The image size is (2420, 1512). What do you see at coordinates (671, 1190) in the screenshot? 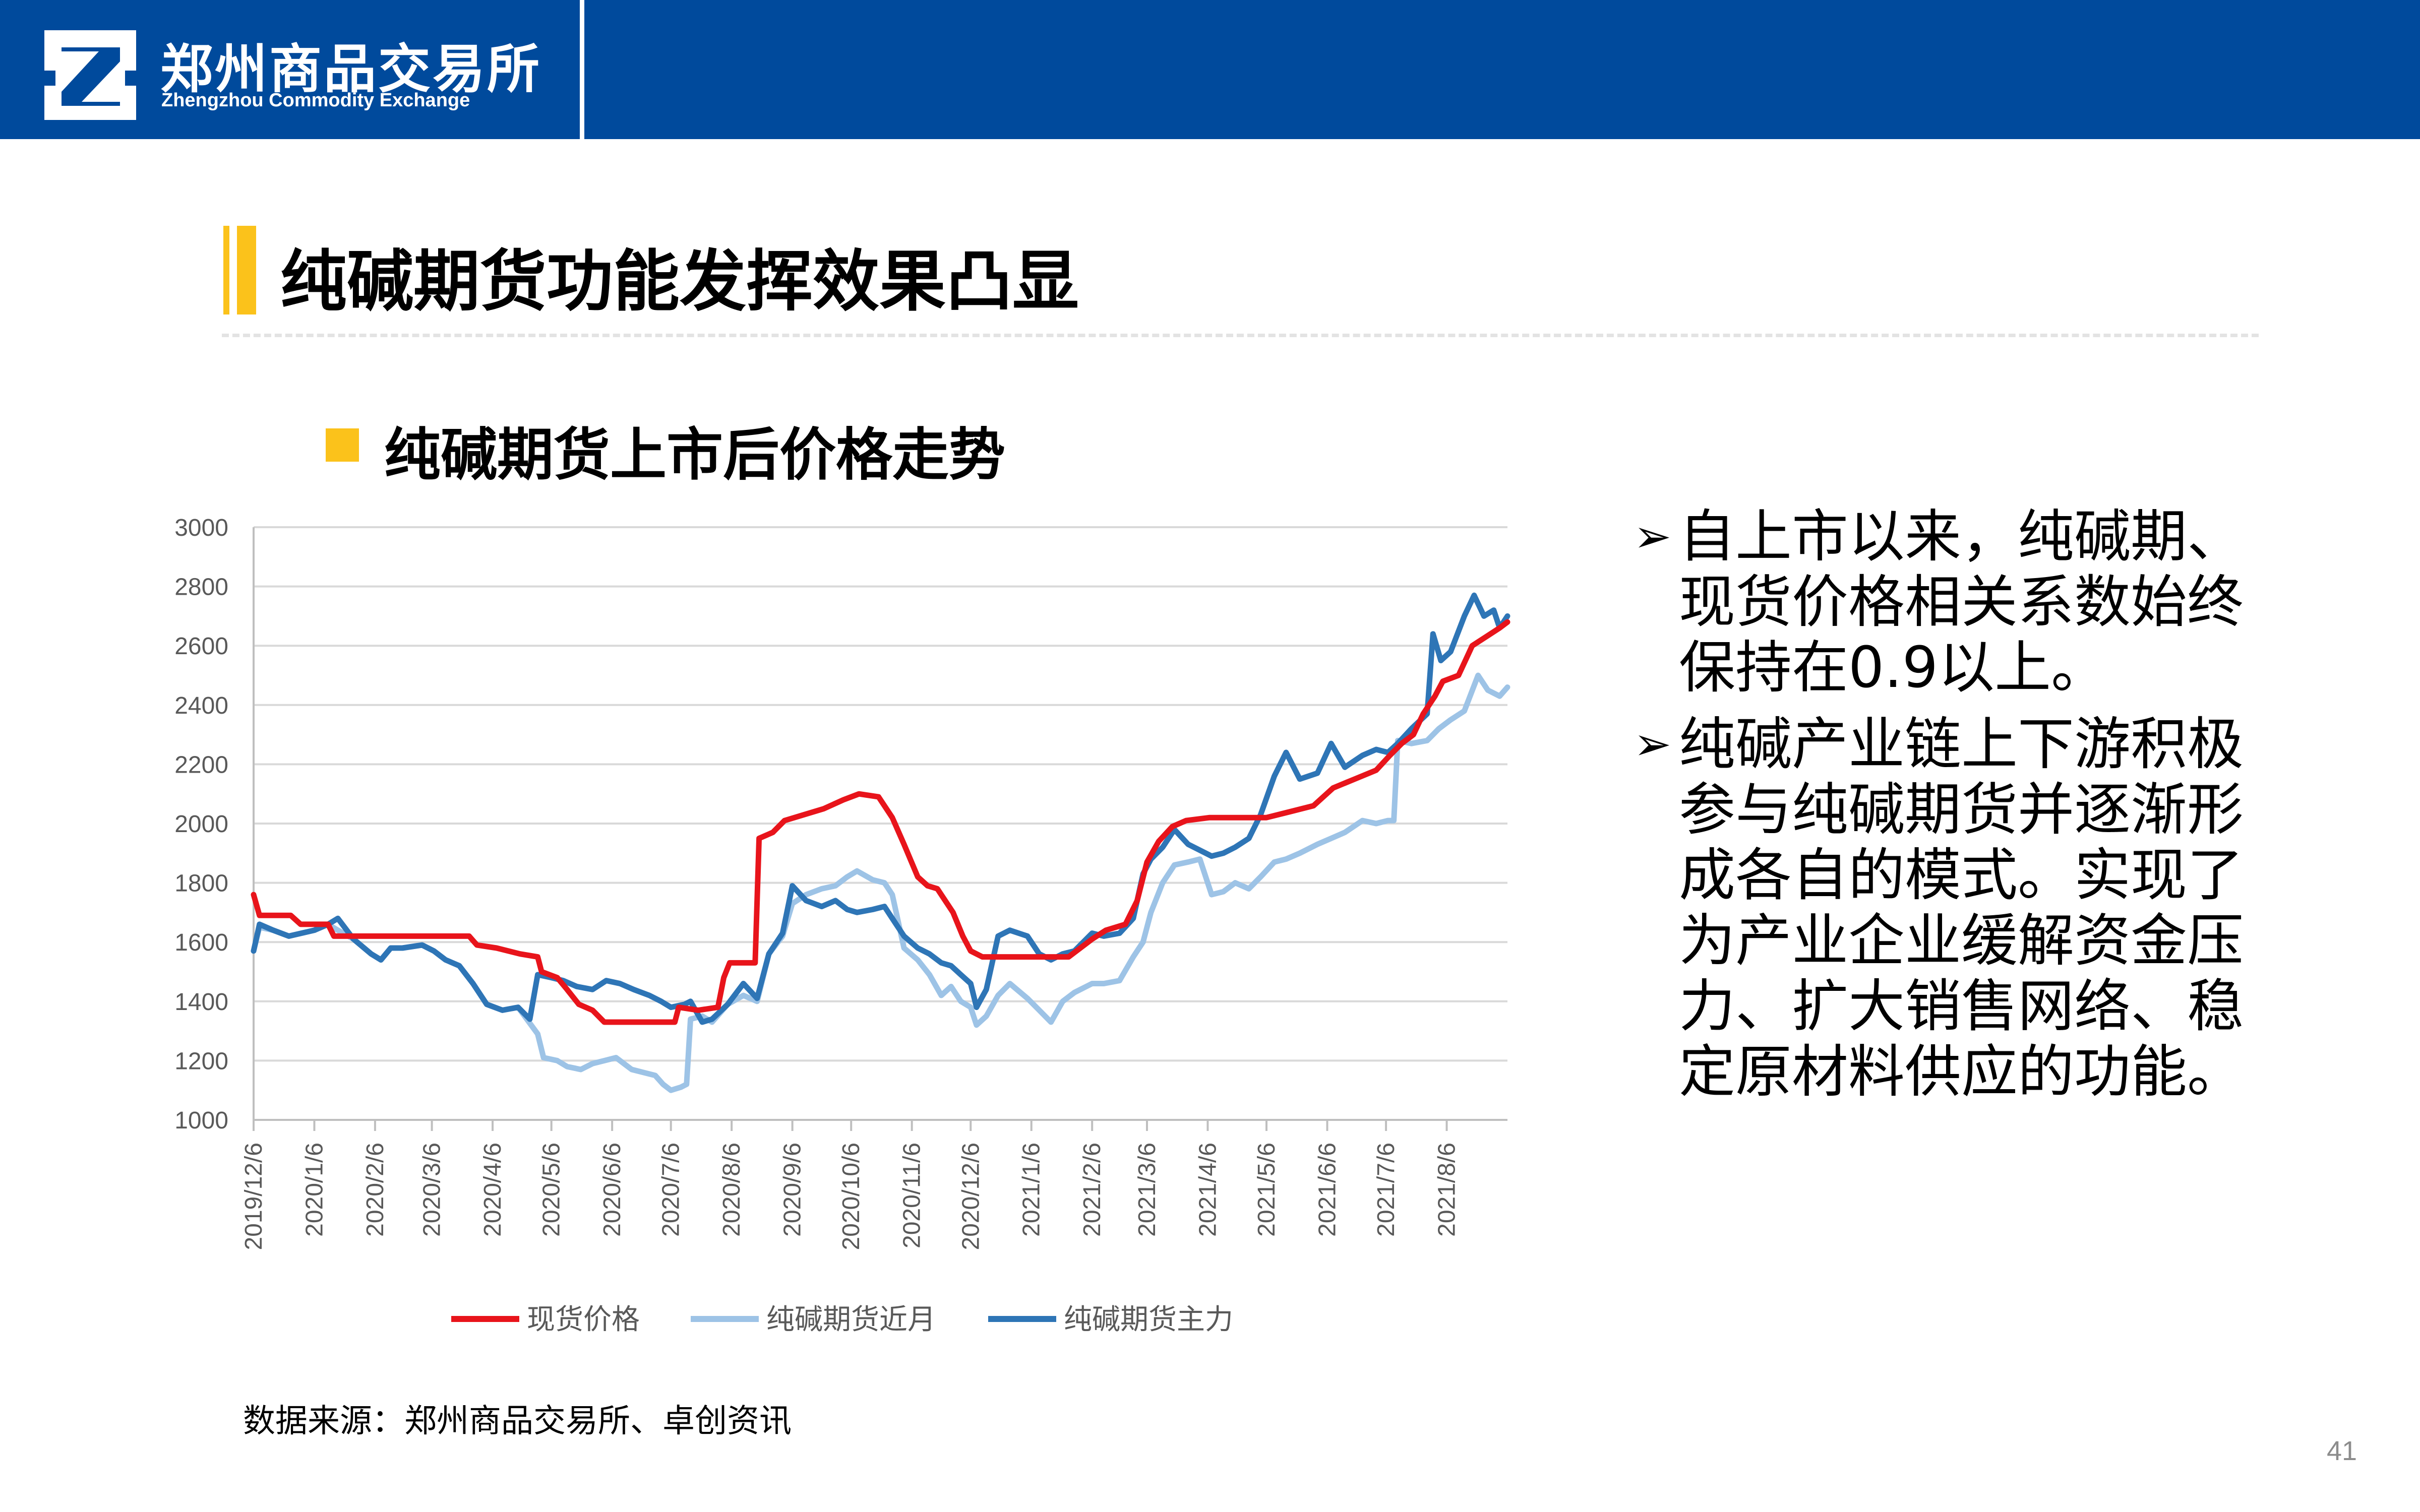
I see `x-tick-label: 2020/7/6` at bounding box center [671, 1190].